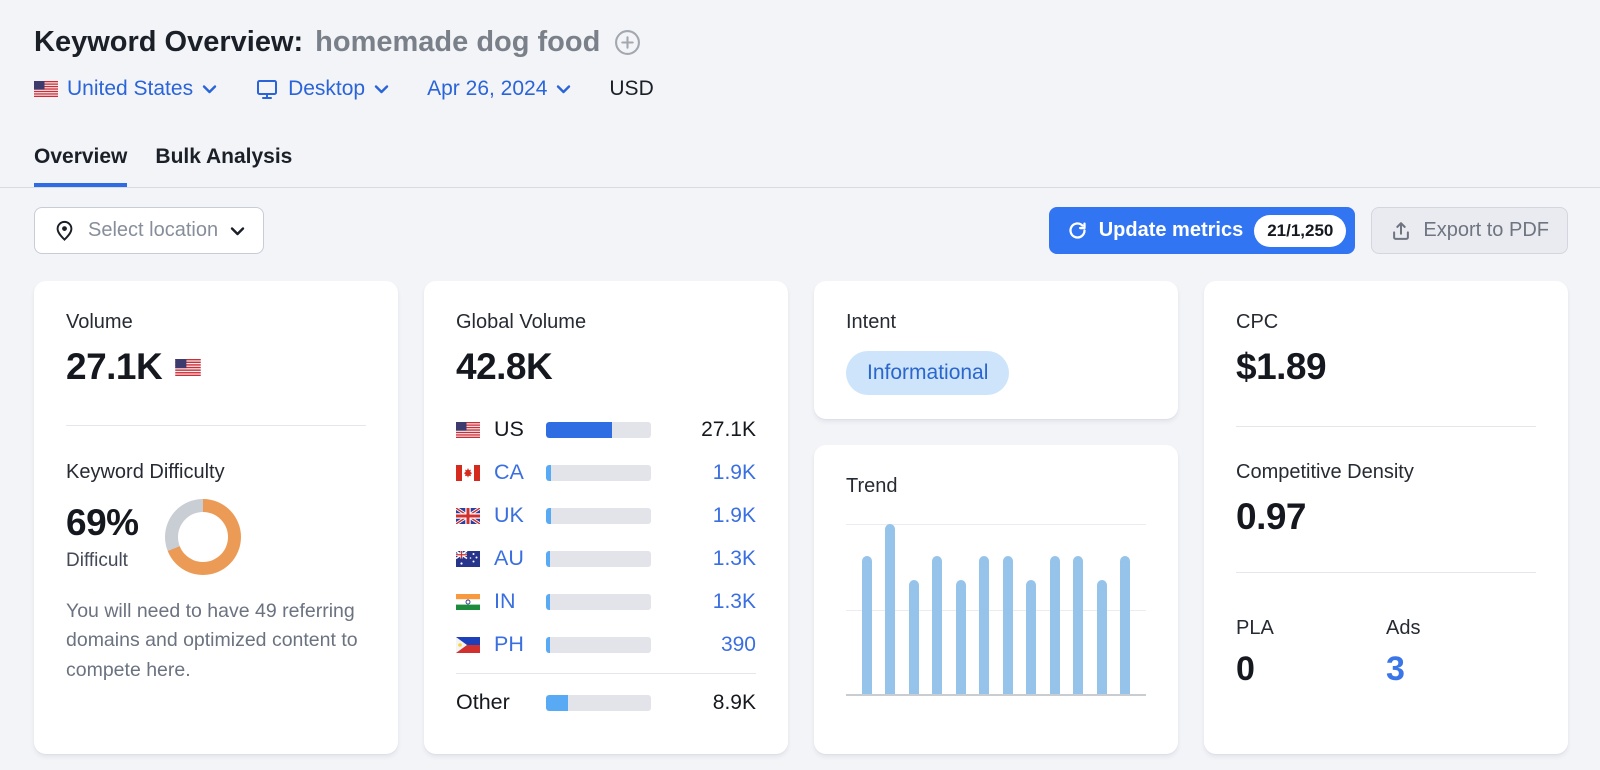 Image resolution: width=1600 pixels, height=770 pixels. Describe the element at coordinates (509, 472) in the screenshot. I see `country-code-link: CA` at that location.